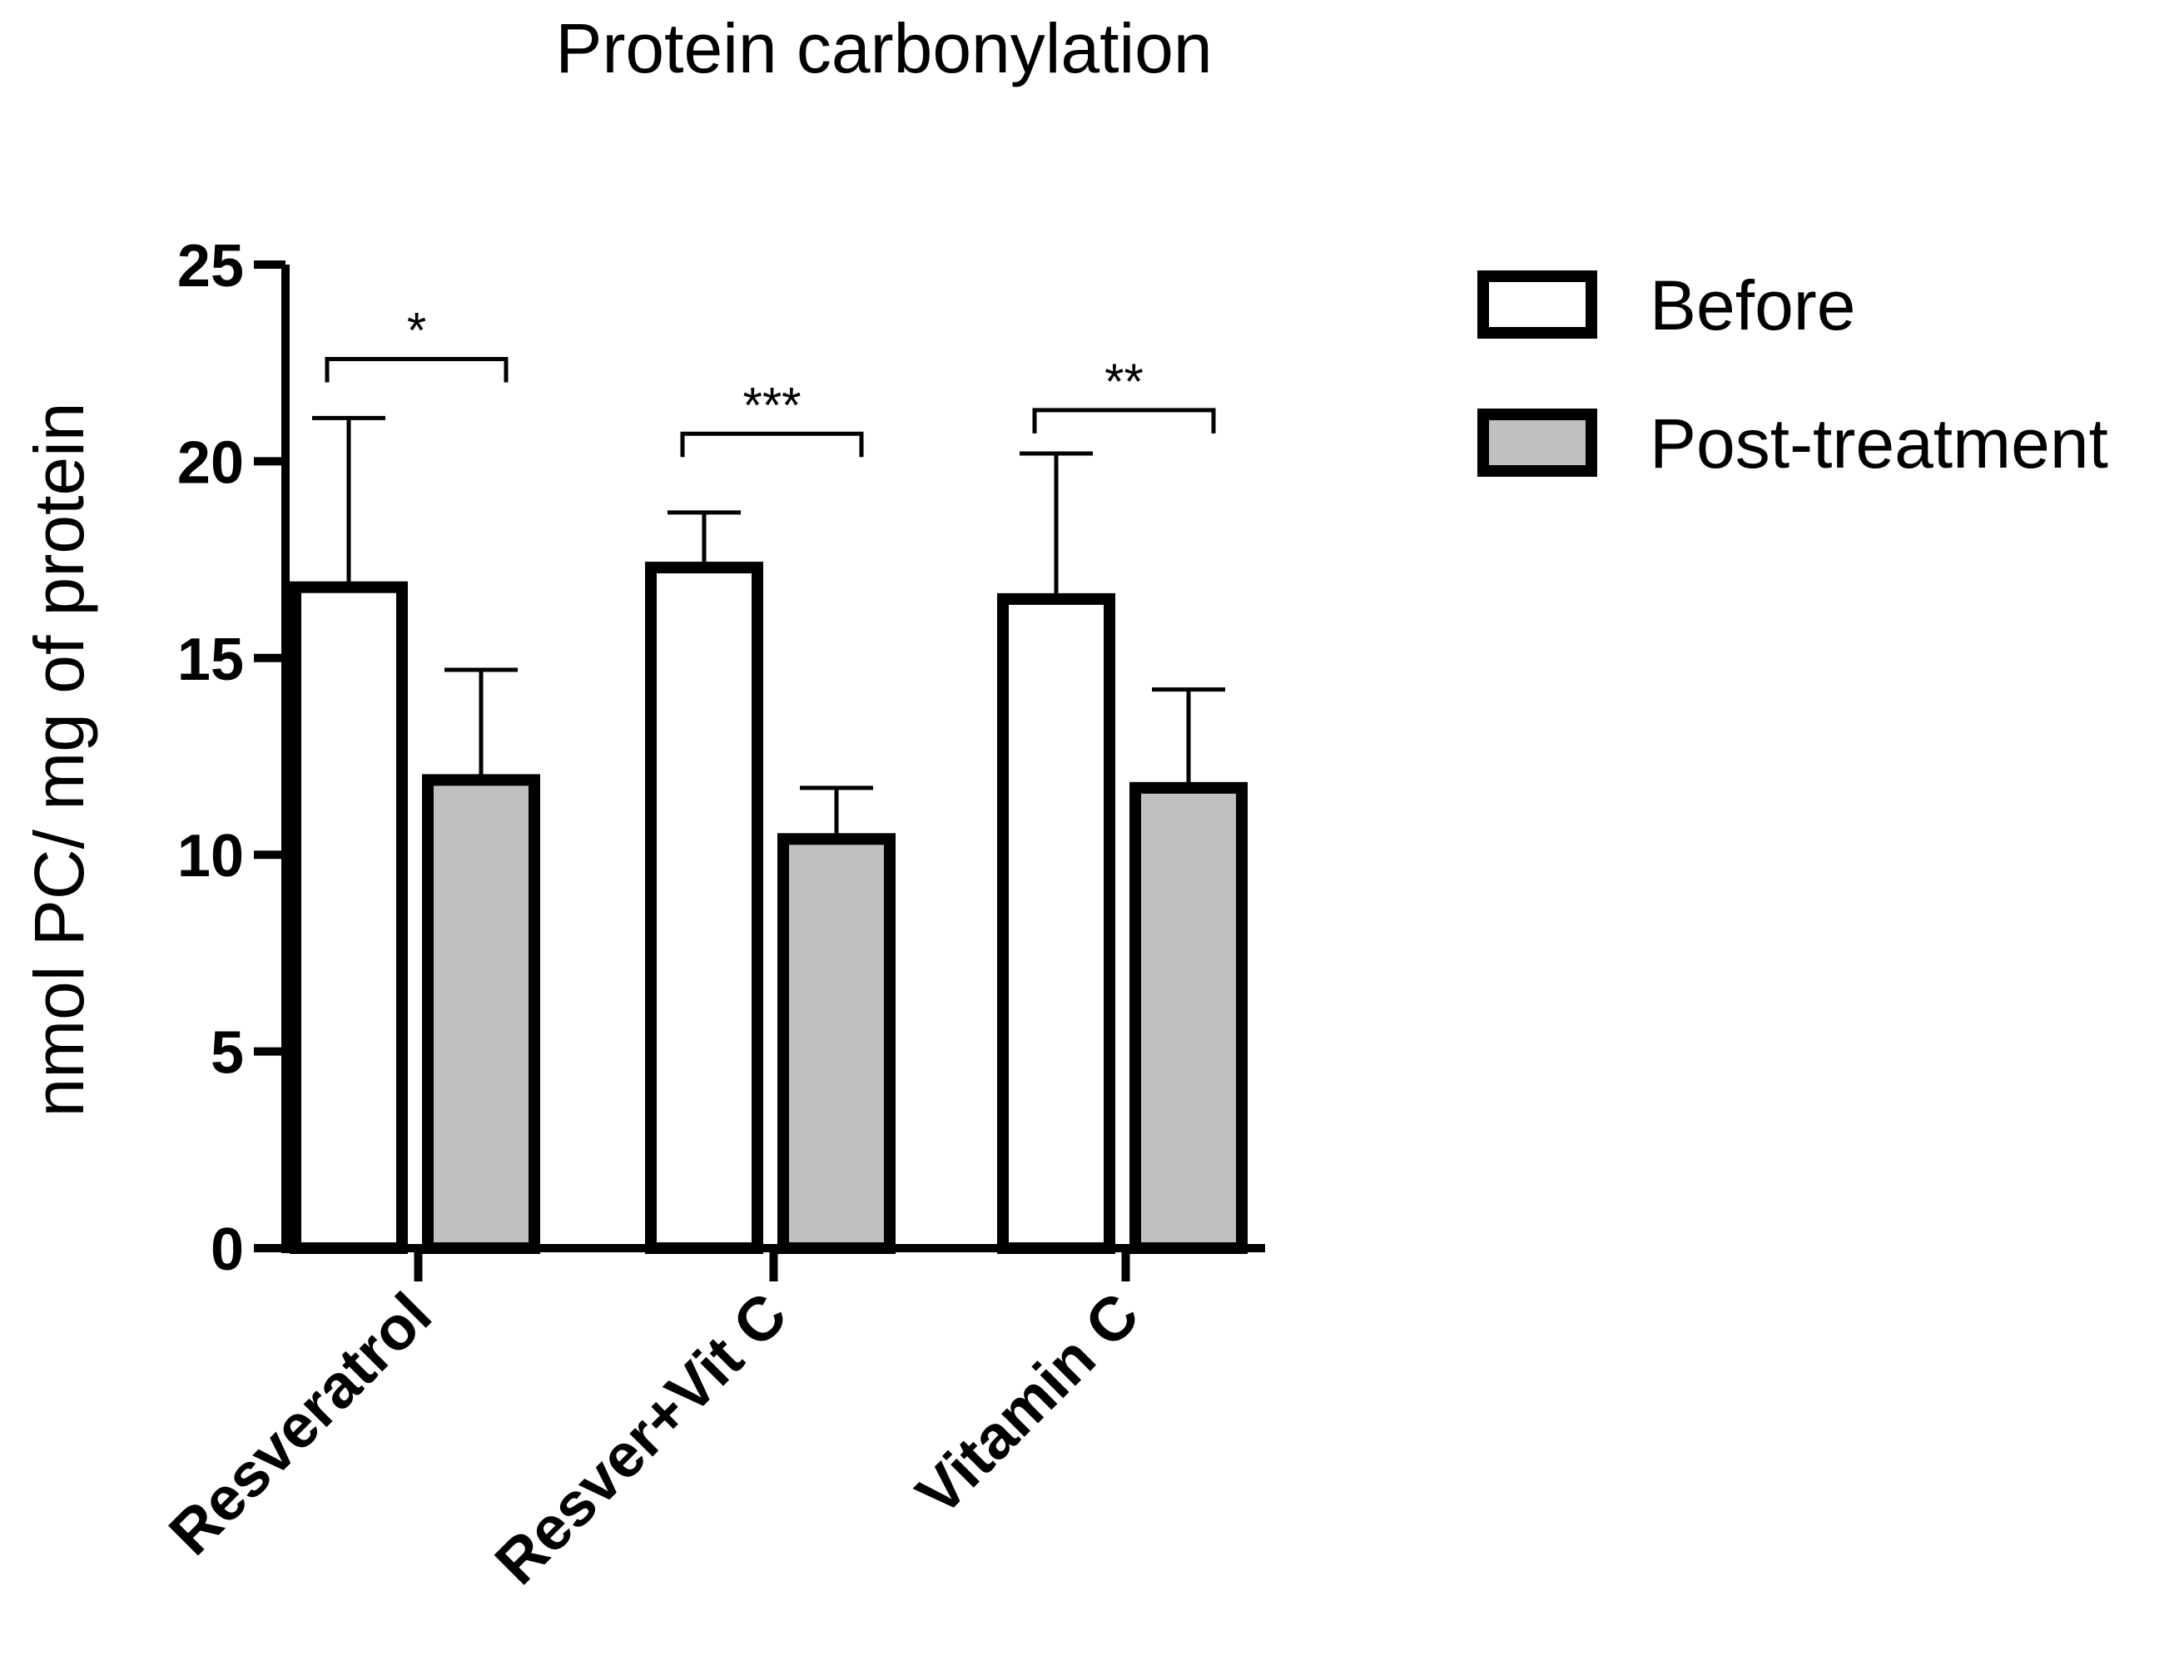 This screenshot has width=2184, height=1680. I want to click on y-tick-label: 0, so click(227, 1250).